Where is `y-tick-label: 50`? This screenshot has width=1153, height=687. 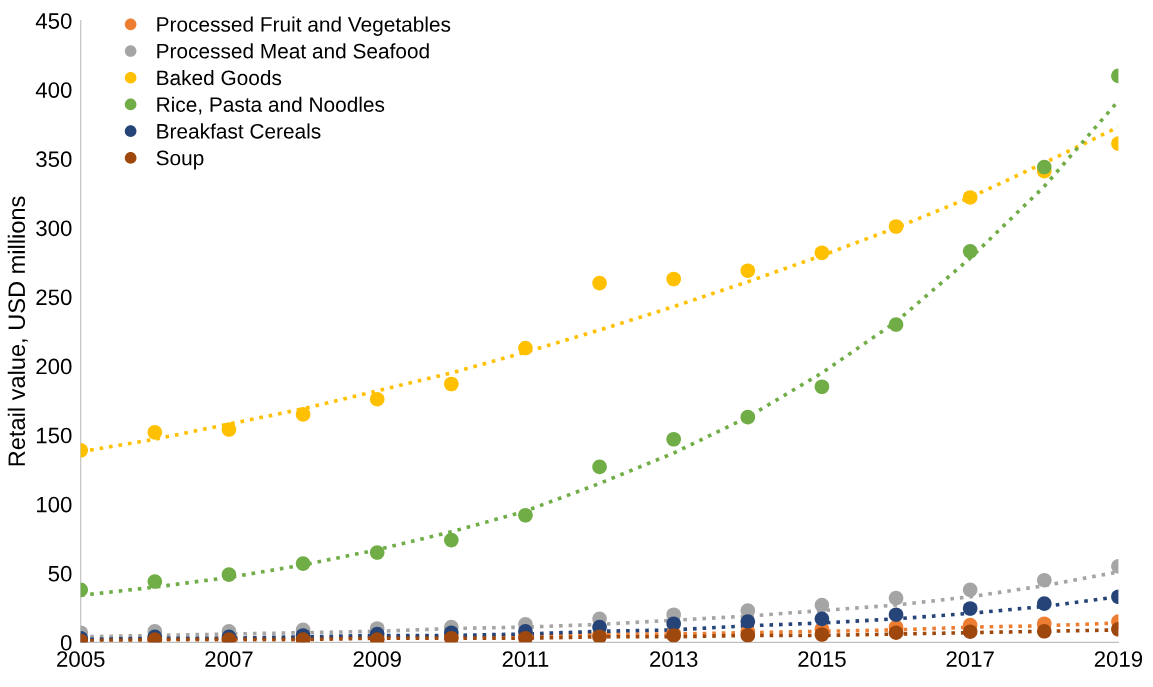
y-tick-label: 50 is located at coordinates (60, 573).